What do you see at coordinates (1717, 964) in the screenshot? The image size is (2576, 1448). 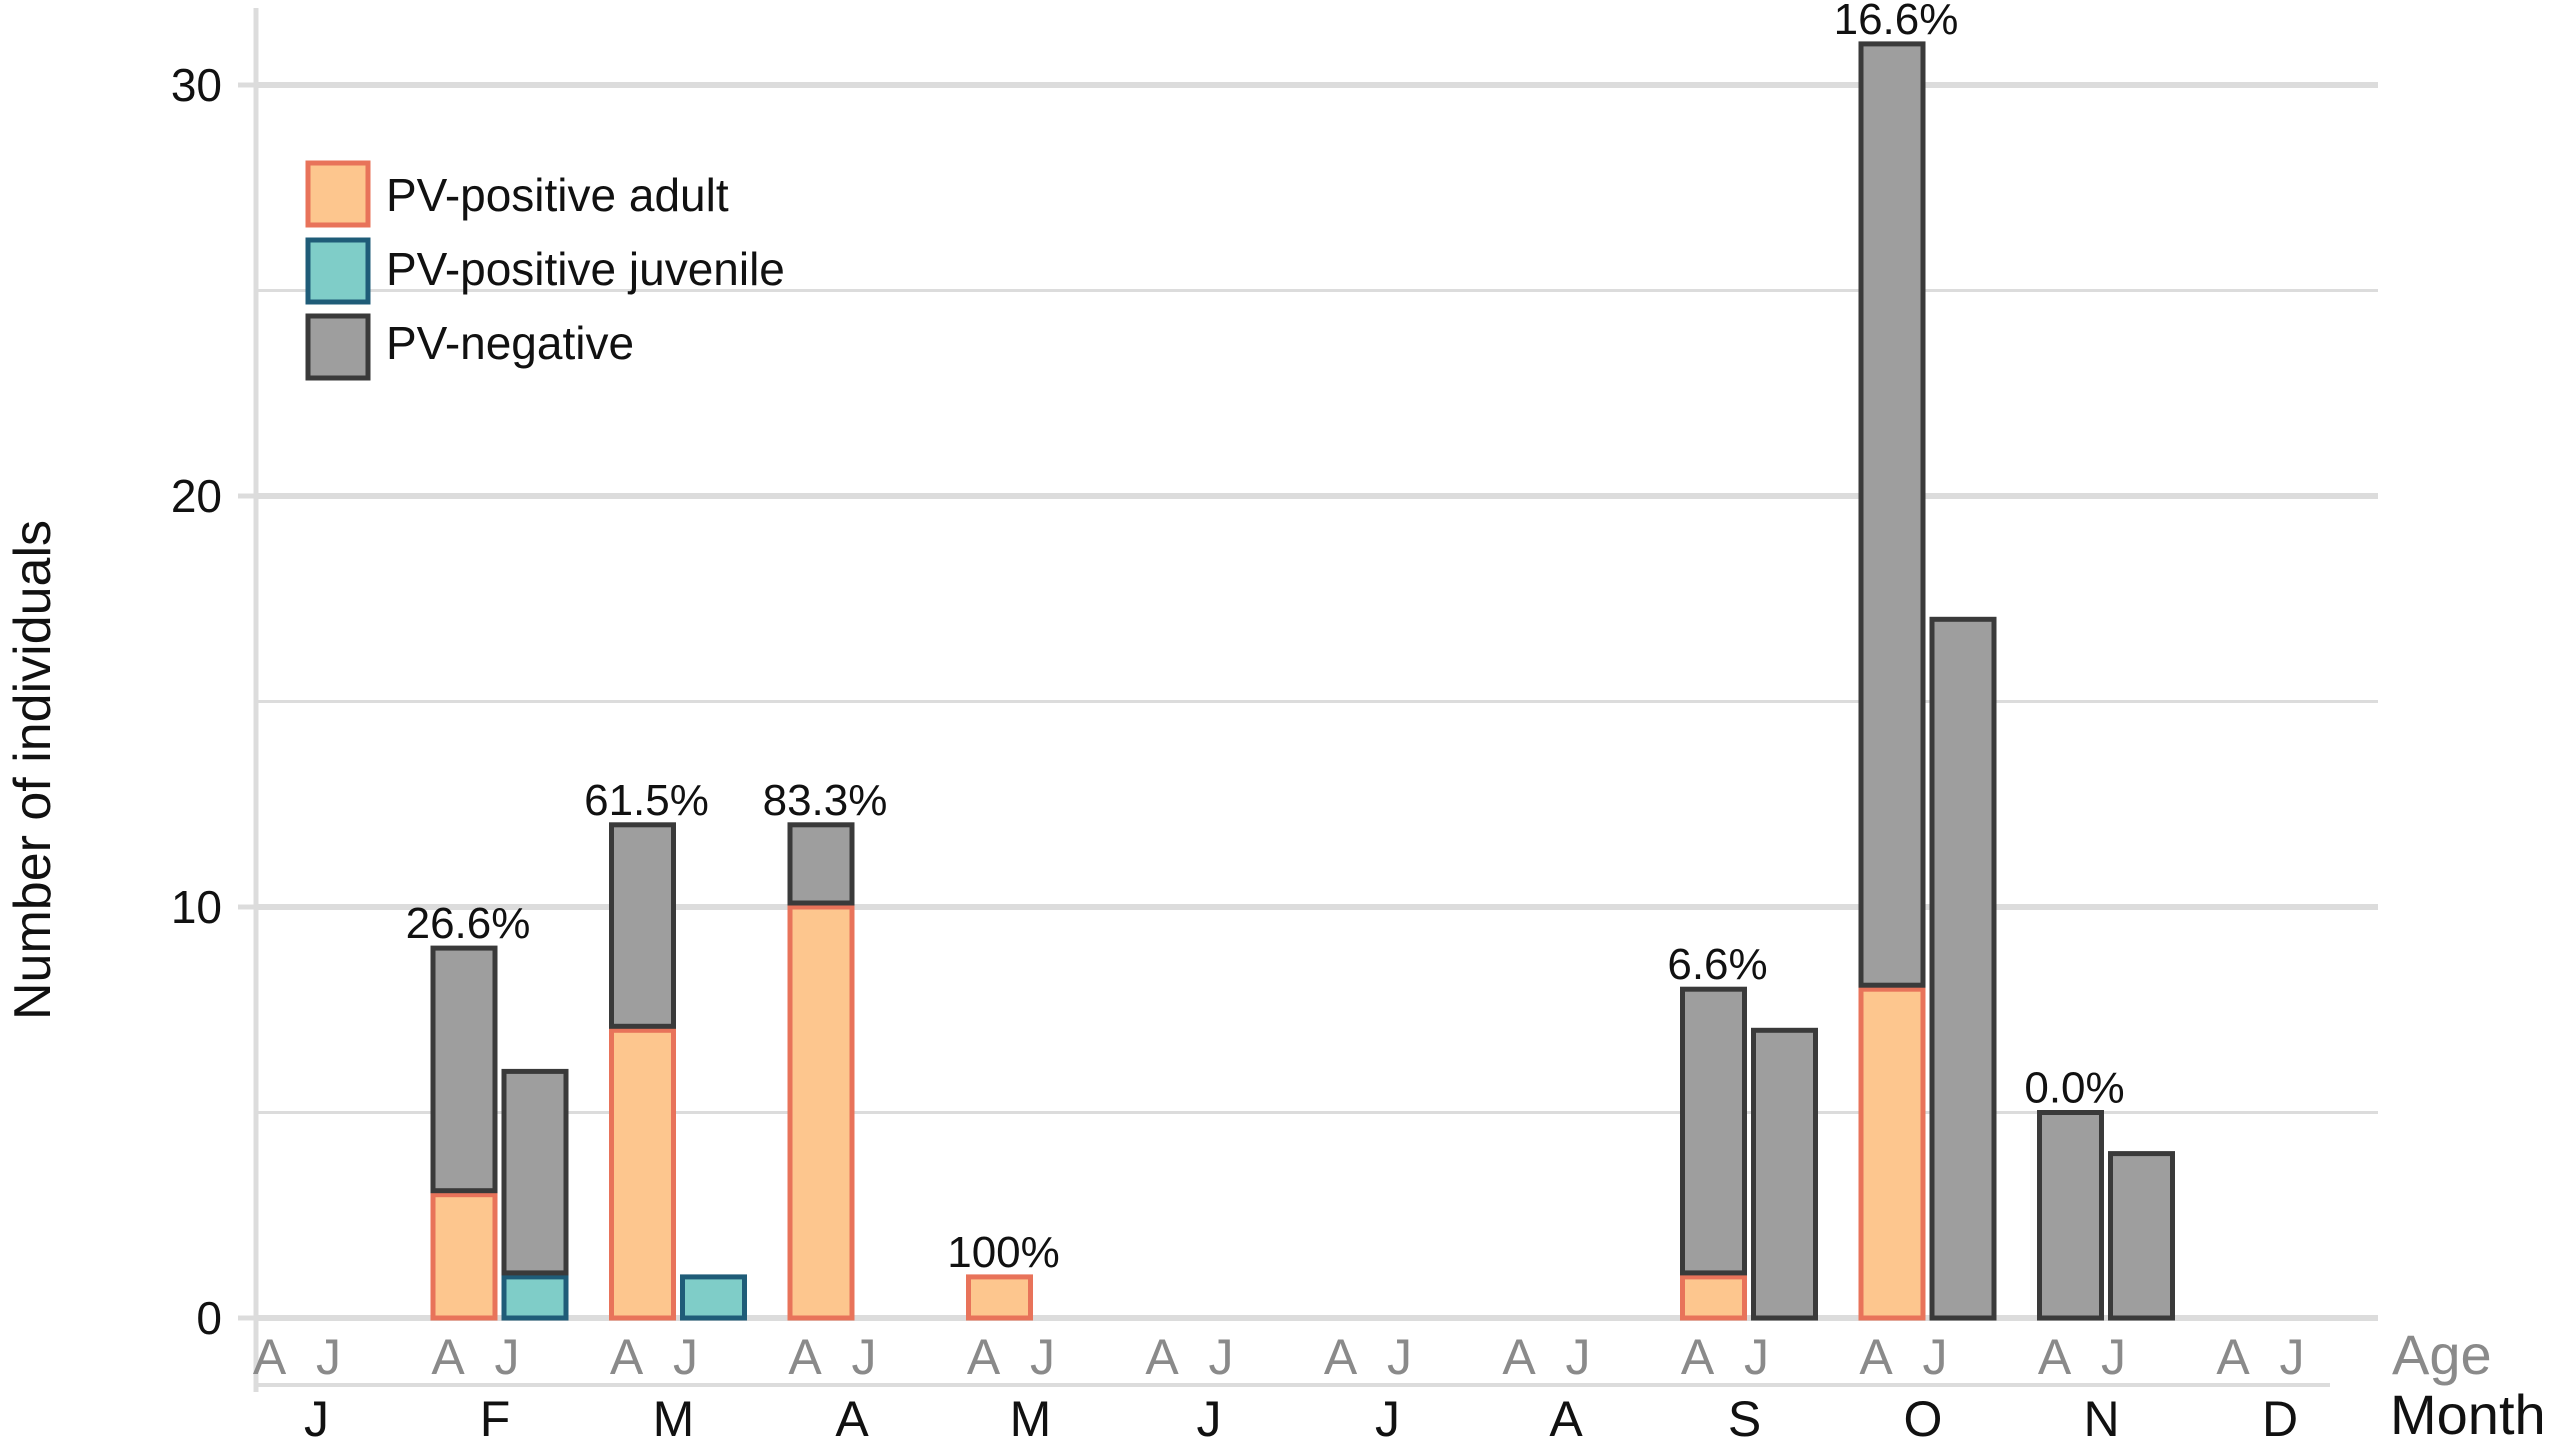 I see `prevalence-label: 6.6%` at bounding box center [1717, 964].